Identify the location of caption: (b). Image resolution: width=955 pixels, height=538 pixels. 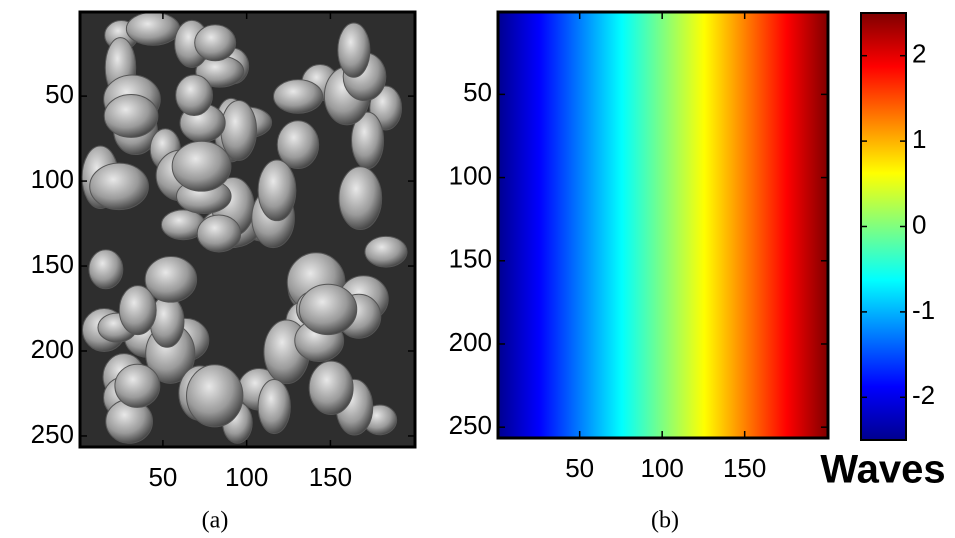
(665, 521).